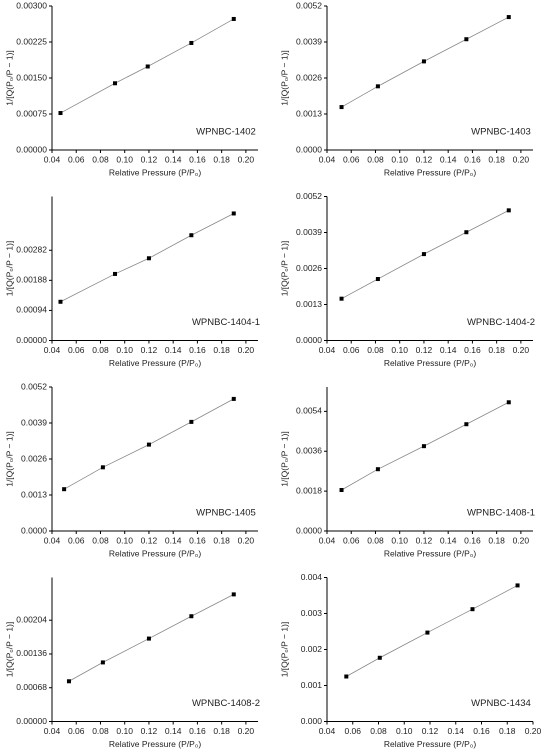  I want to click on y-tick-label: 0.001, so click(312, 685).